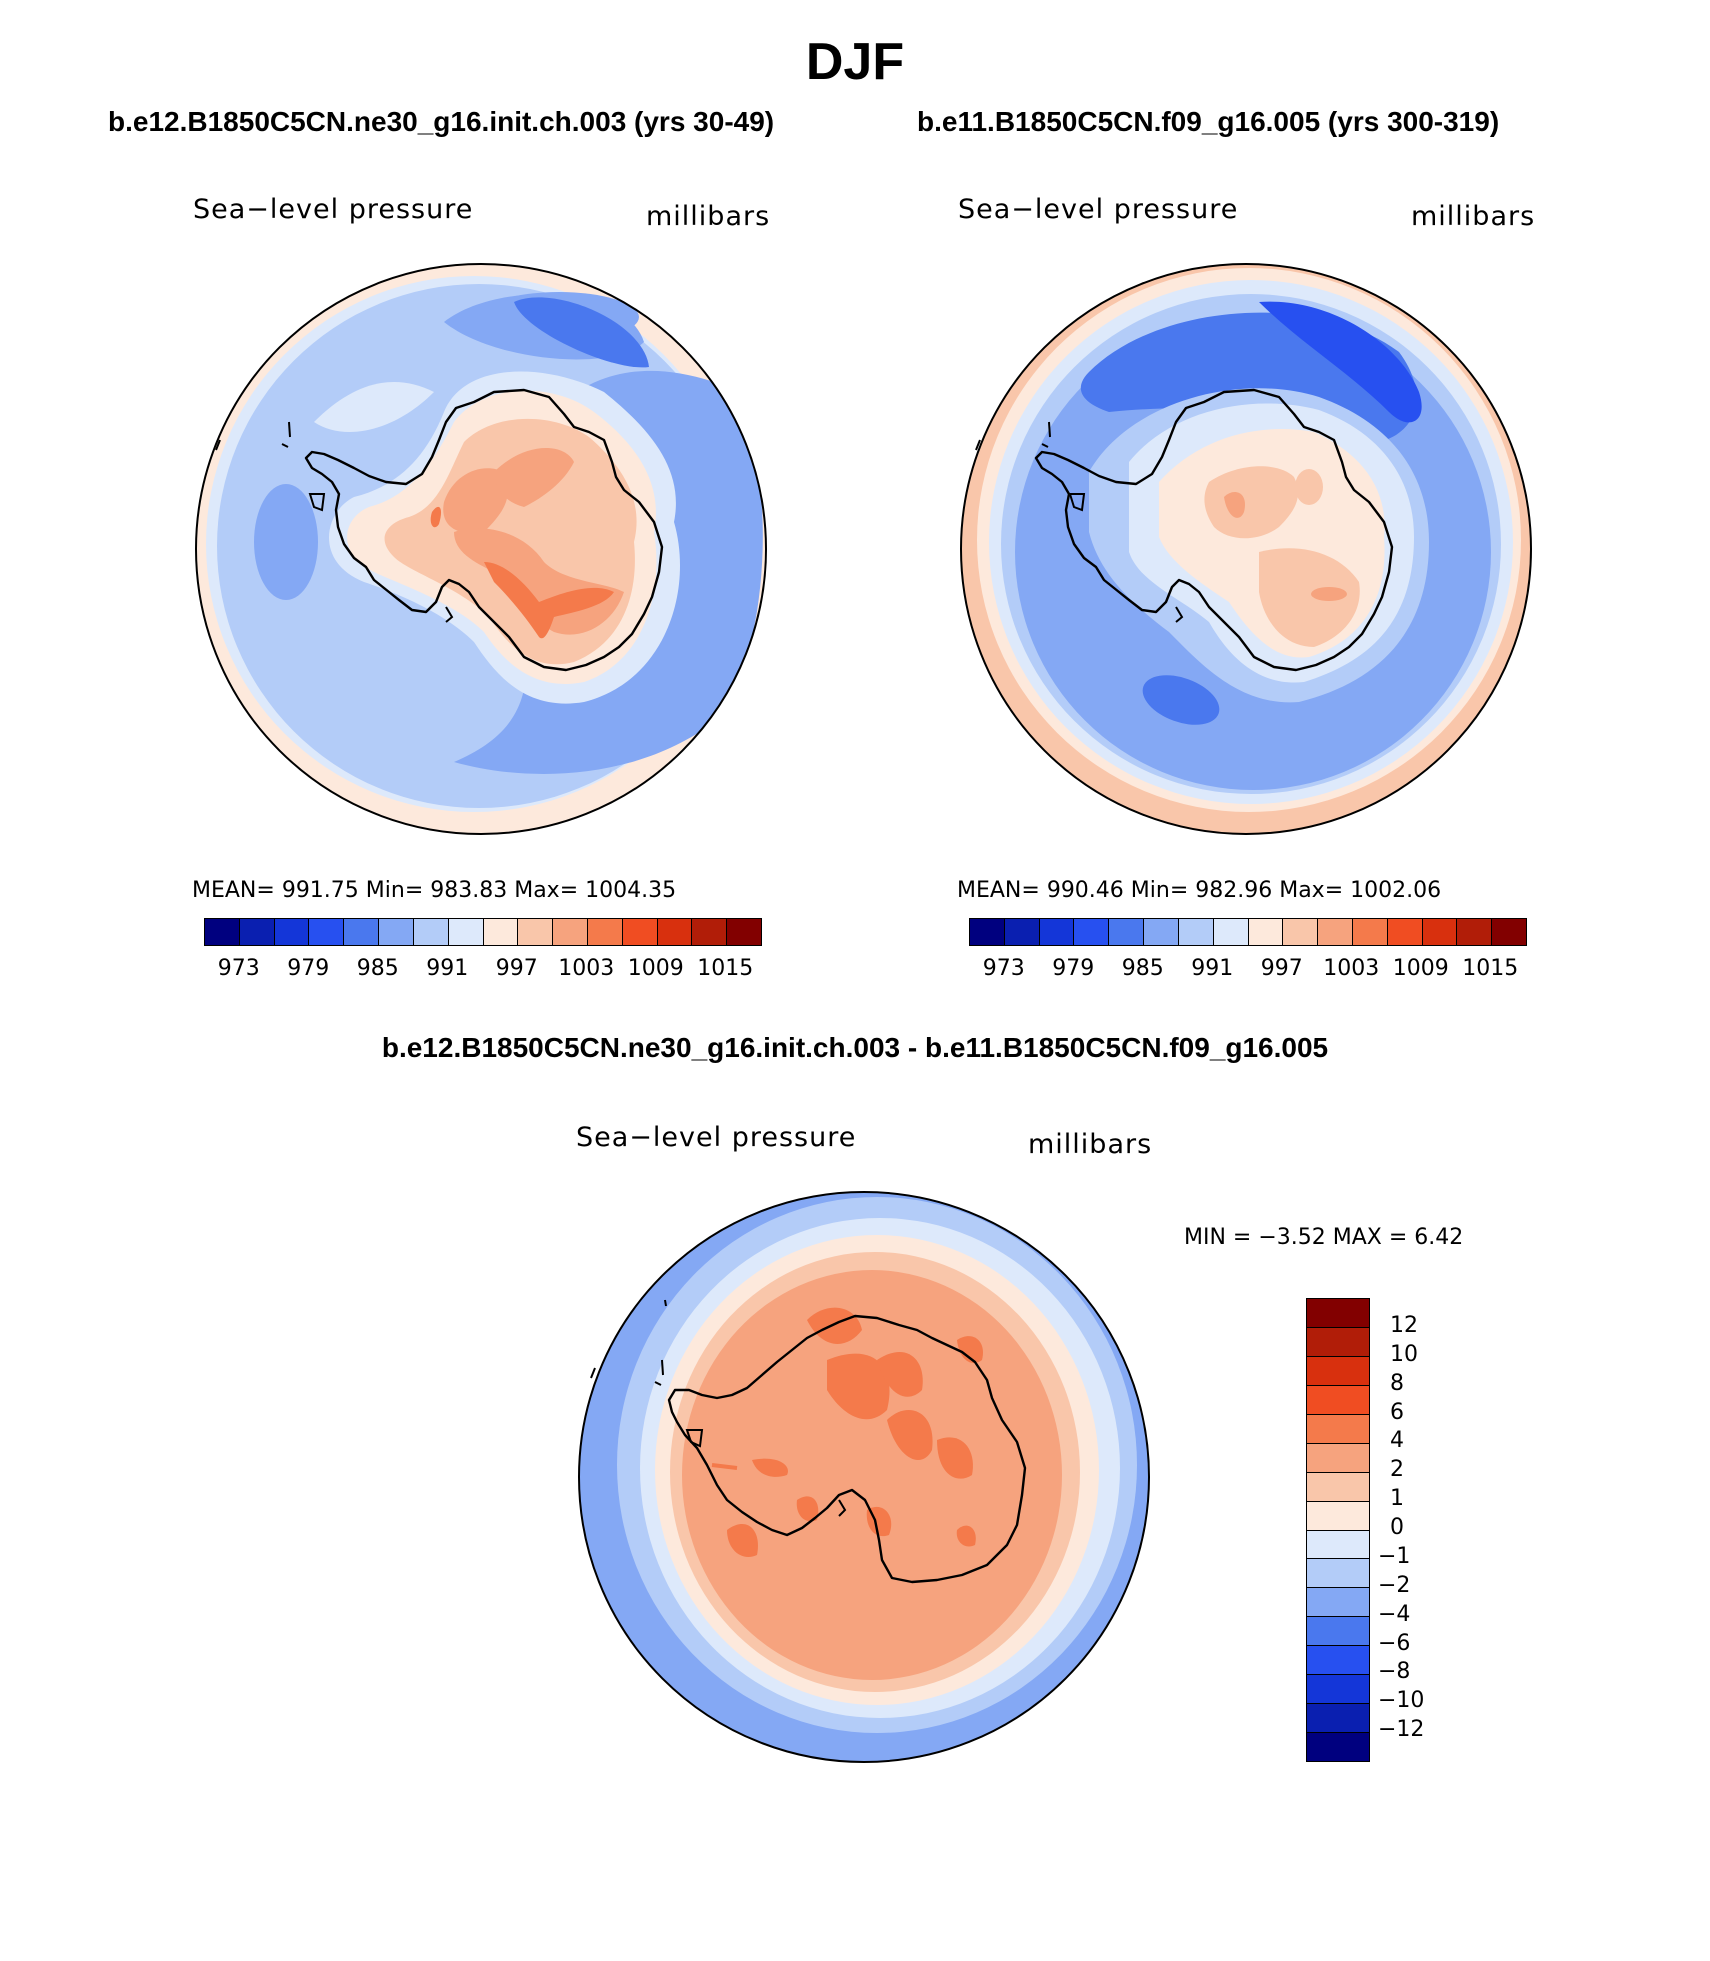 The height and width of the screenshot is (1961, 1710). Describe the element at coordinates (516, 968) in the screenshot. I see `left-colorbar-tick-label: 997` at that location.